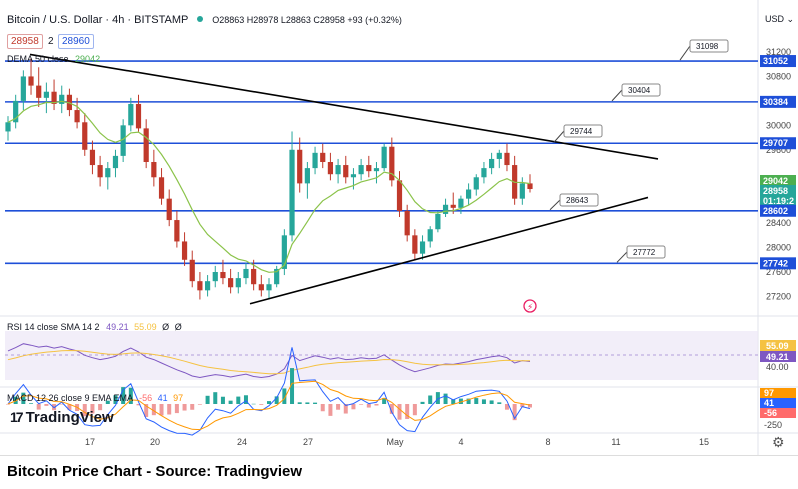 The width and height of the screenshot is (798, 489). Describe the element at coordinates (95, 398) in the screenshot. I see `macd-legend: MACD 12 26 close 9 EMA EMA -56 41 97` at that location.